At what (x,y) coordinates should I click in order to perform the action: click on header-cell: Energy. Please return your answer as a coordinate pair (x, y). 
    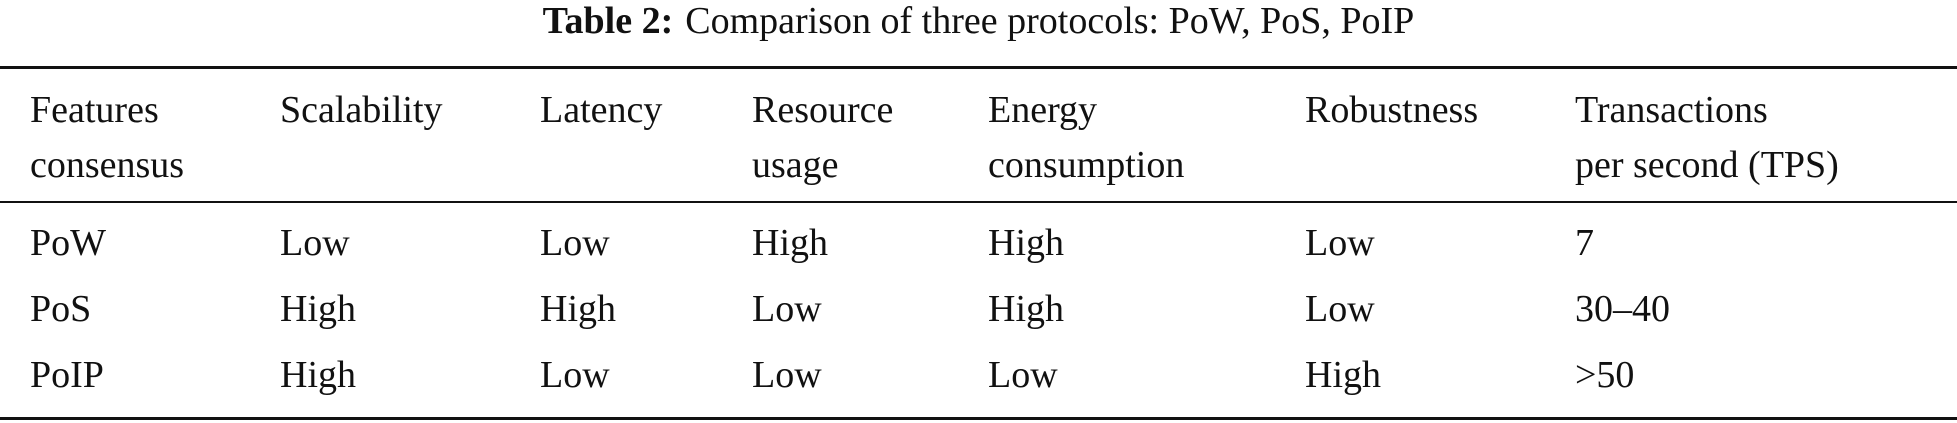
    Looking at the image, I should click on (1043, 110).